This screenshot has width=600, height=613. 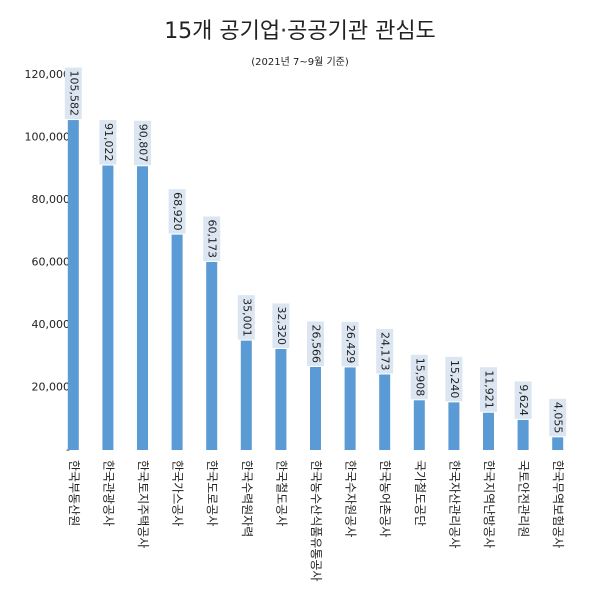 I want to click on value-label: 68,920, so click(x=177, y=211).